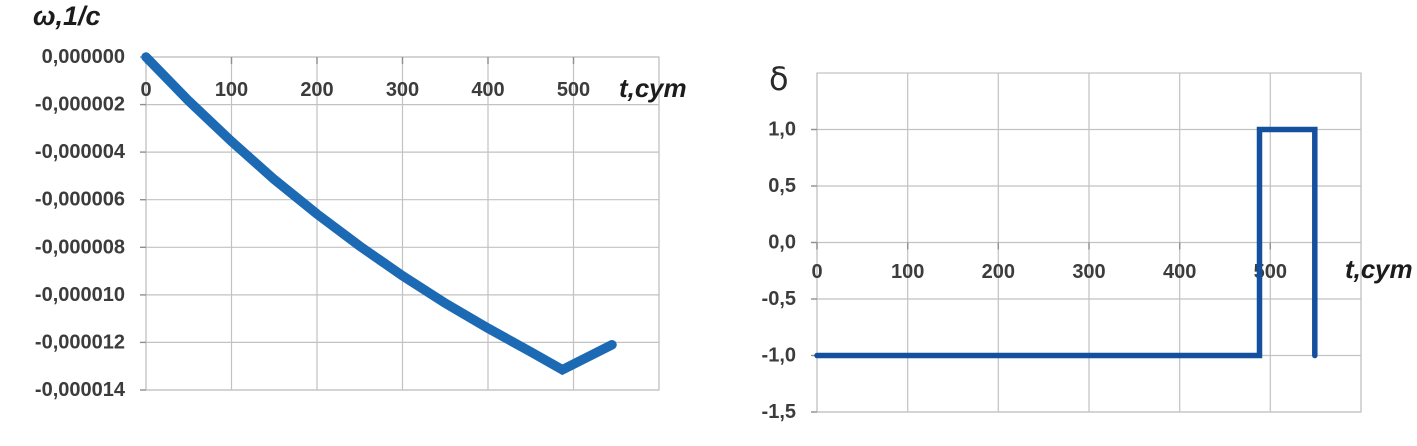  Describe the element at coordinates (779, 412) in the screenshot. I see `y-tick-label: -1,5` at that location.